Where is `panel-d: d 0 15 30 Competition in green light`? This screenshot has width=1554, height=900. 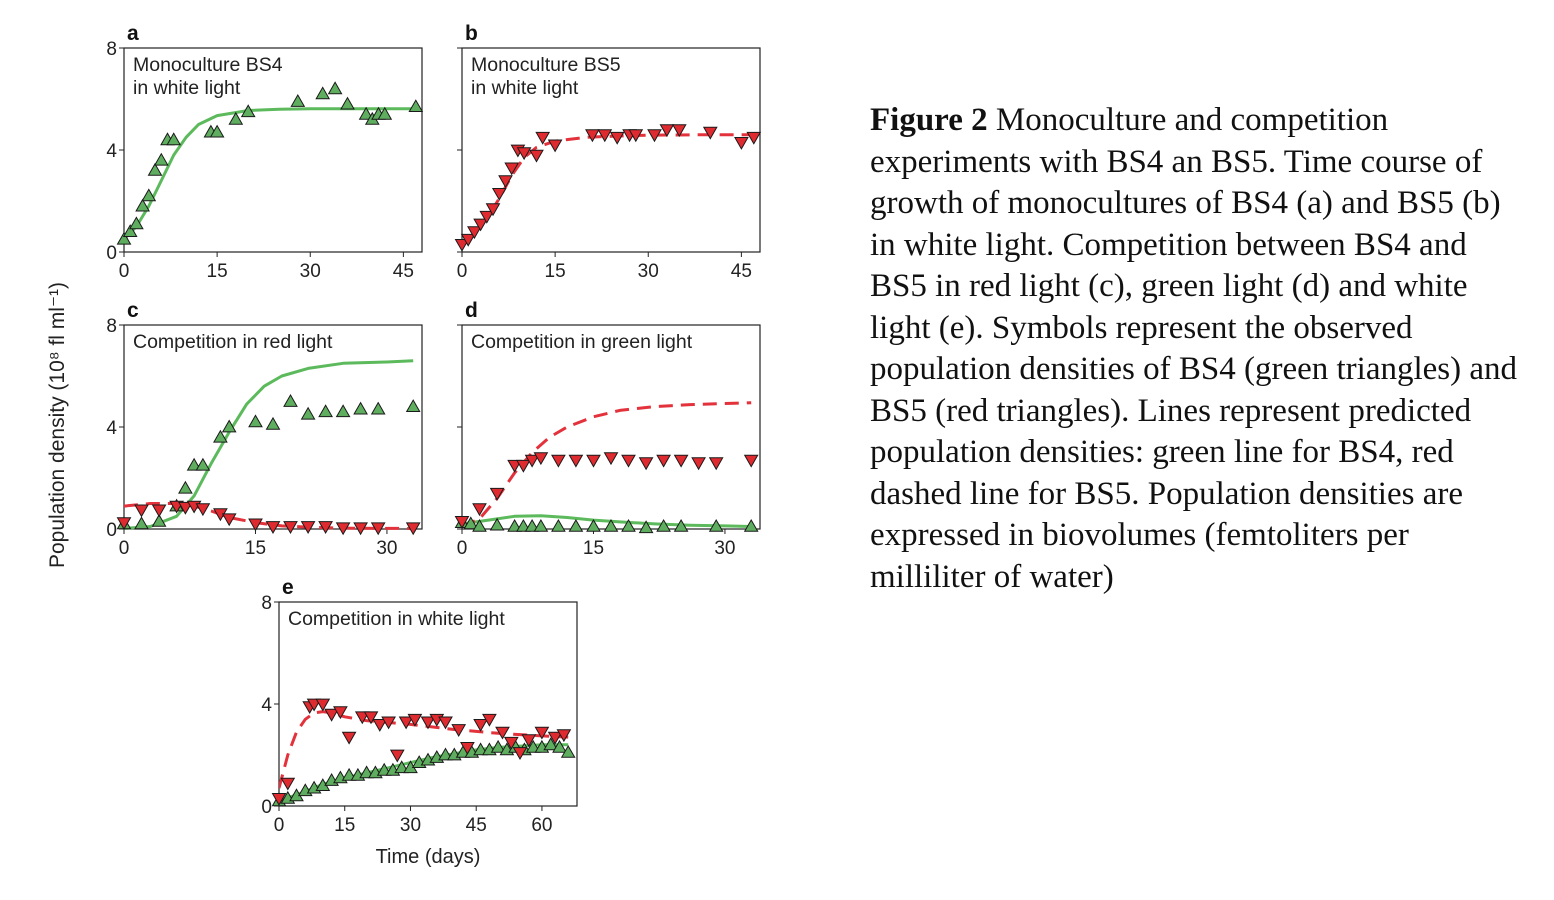 panel-d: d 0 15 30 Competition in green light is located at coordinates (607, 429).